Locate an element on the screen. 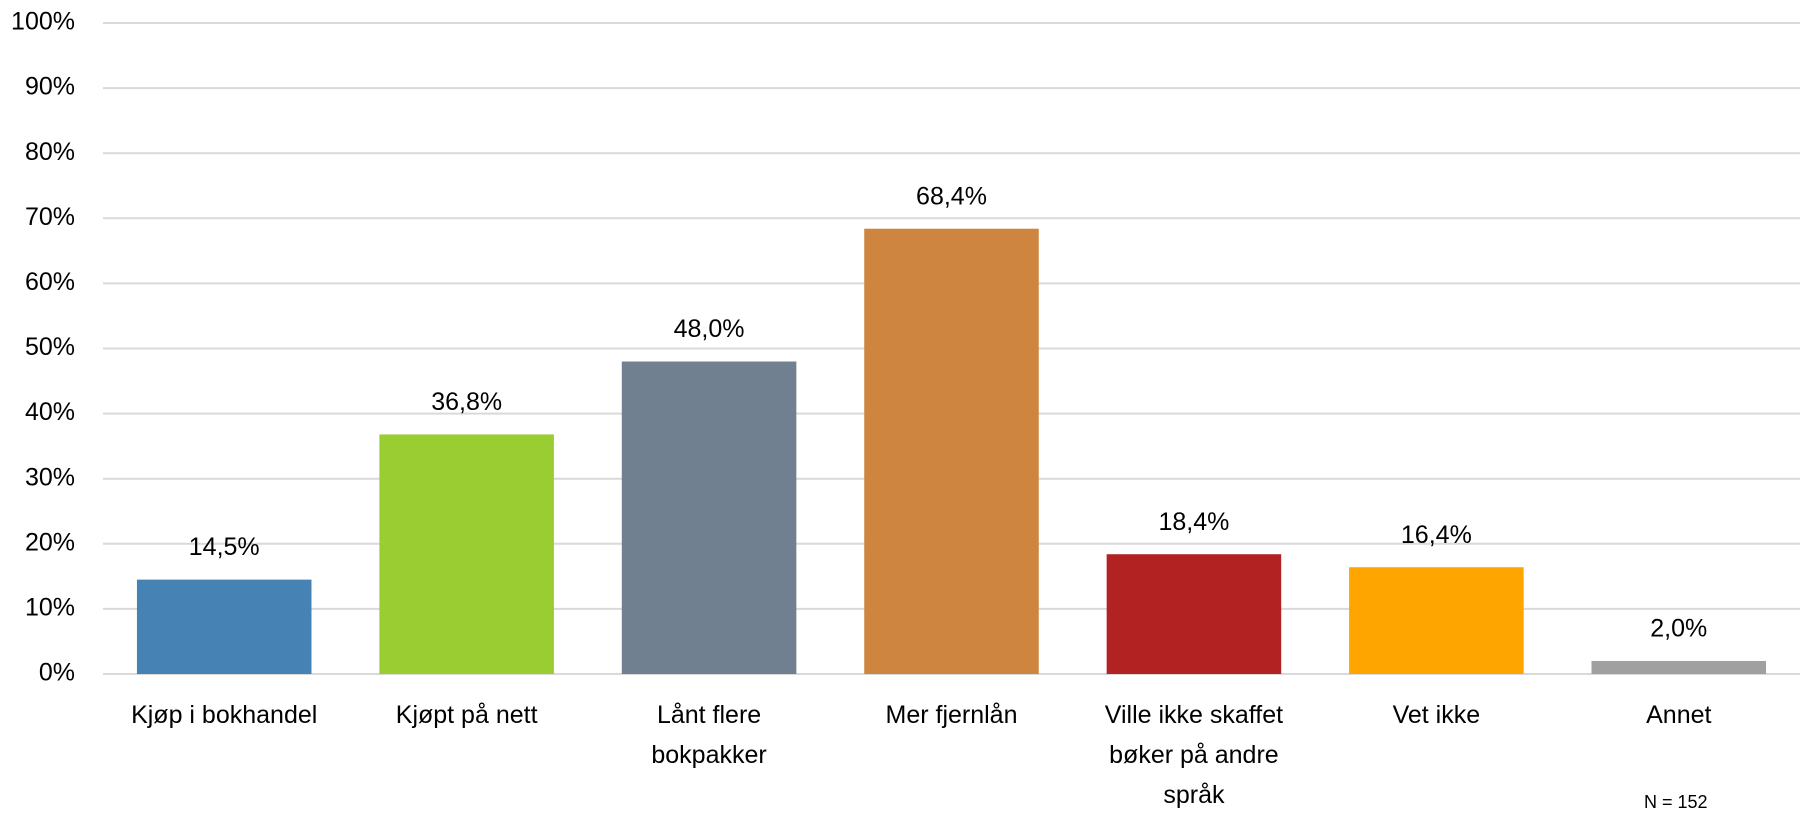  x-tick-label: Vet ikke is located at coordinates (1436, 715).